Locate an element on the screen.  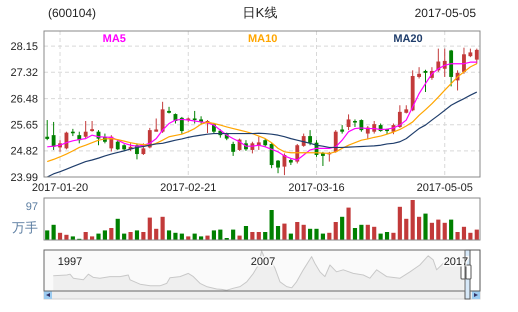
y-tick-label: 25.65 is located at coordinates (24, 126).